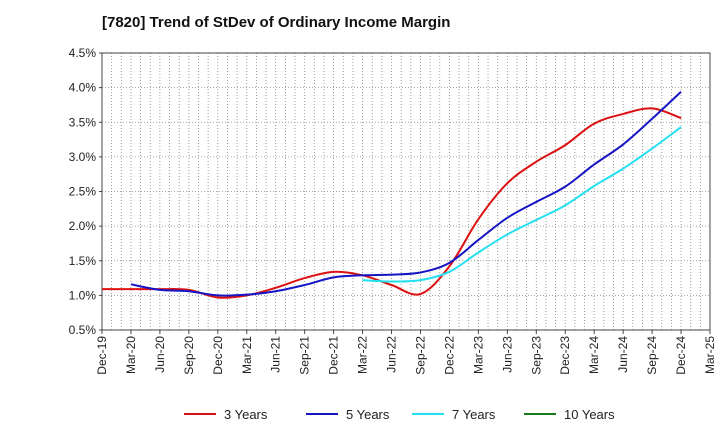 Image resolution: width=720 pixels, height=440 pixels. What do you see at coordinates (83, 88) in the screenshot?
I see `y-tick-label: 4.0%` at bounding box center [83, 88].